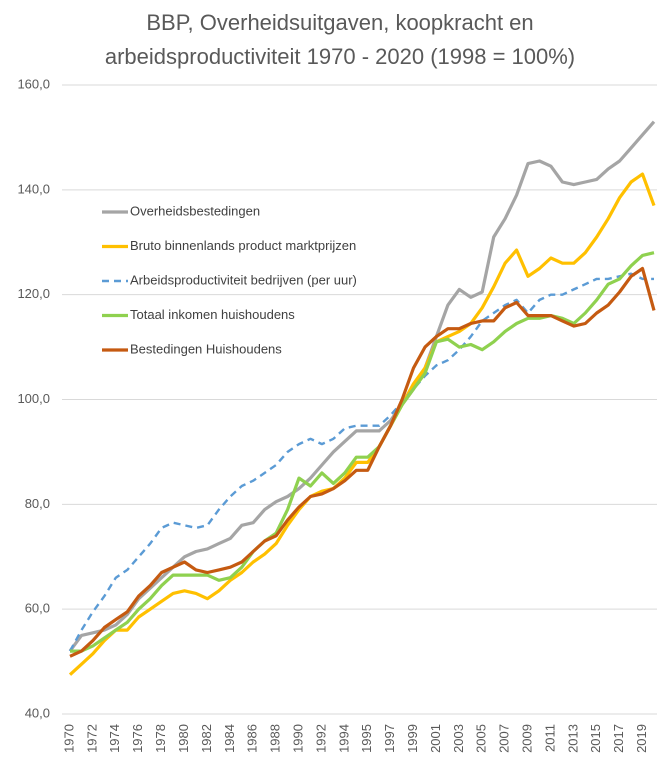 The height and width of the screenshot is (758, 657). I want to click on legend-label: Bestedingen Huishoudens, so click(206, 348).